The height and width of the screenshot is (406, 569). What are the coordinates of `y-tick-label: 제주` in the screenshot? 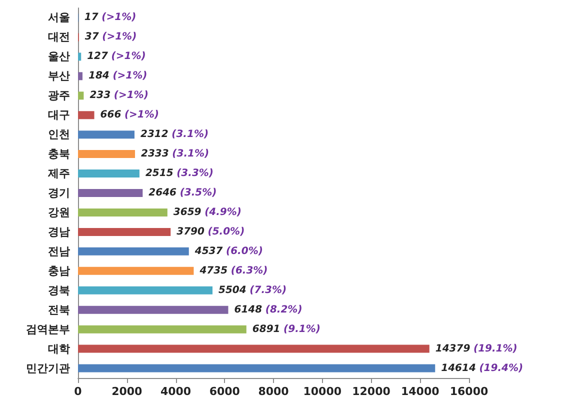 It's located at (58, 173).